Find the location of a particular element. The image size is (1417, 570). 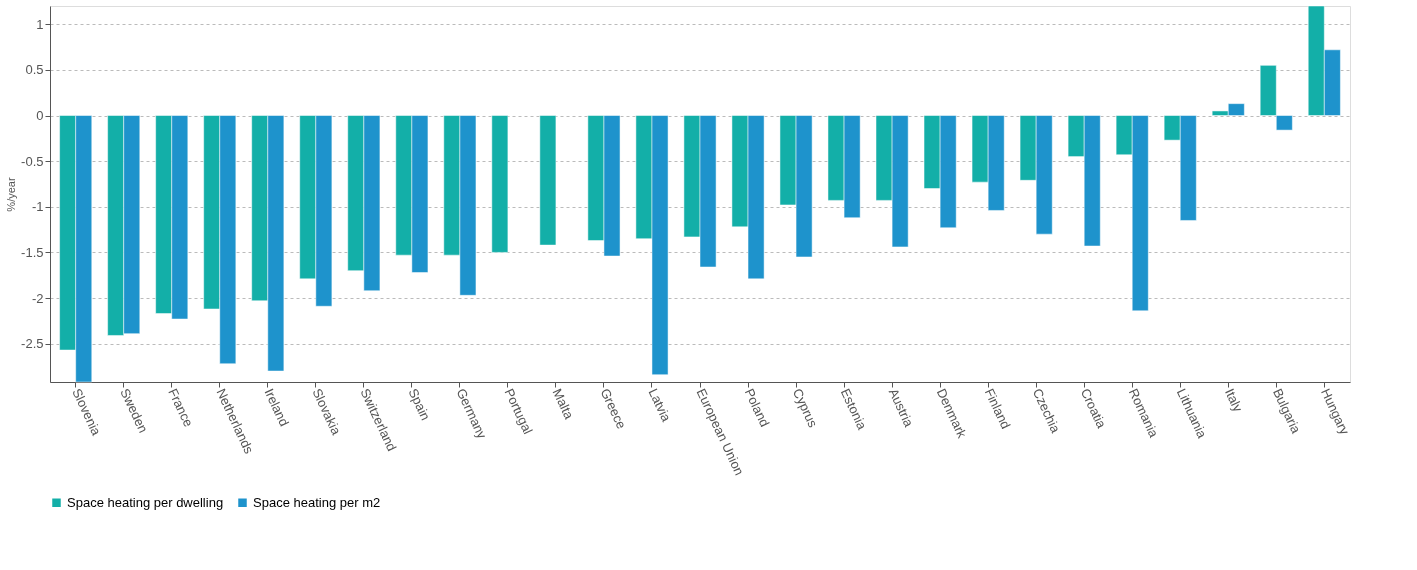

legend-label: Space heating per dwelling is located at coordinates (145, 502).